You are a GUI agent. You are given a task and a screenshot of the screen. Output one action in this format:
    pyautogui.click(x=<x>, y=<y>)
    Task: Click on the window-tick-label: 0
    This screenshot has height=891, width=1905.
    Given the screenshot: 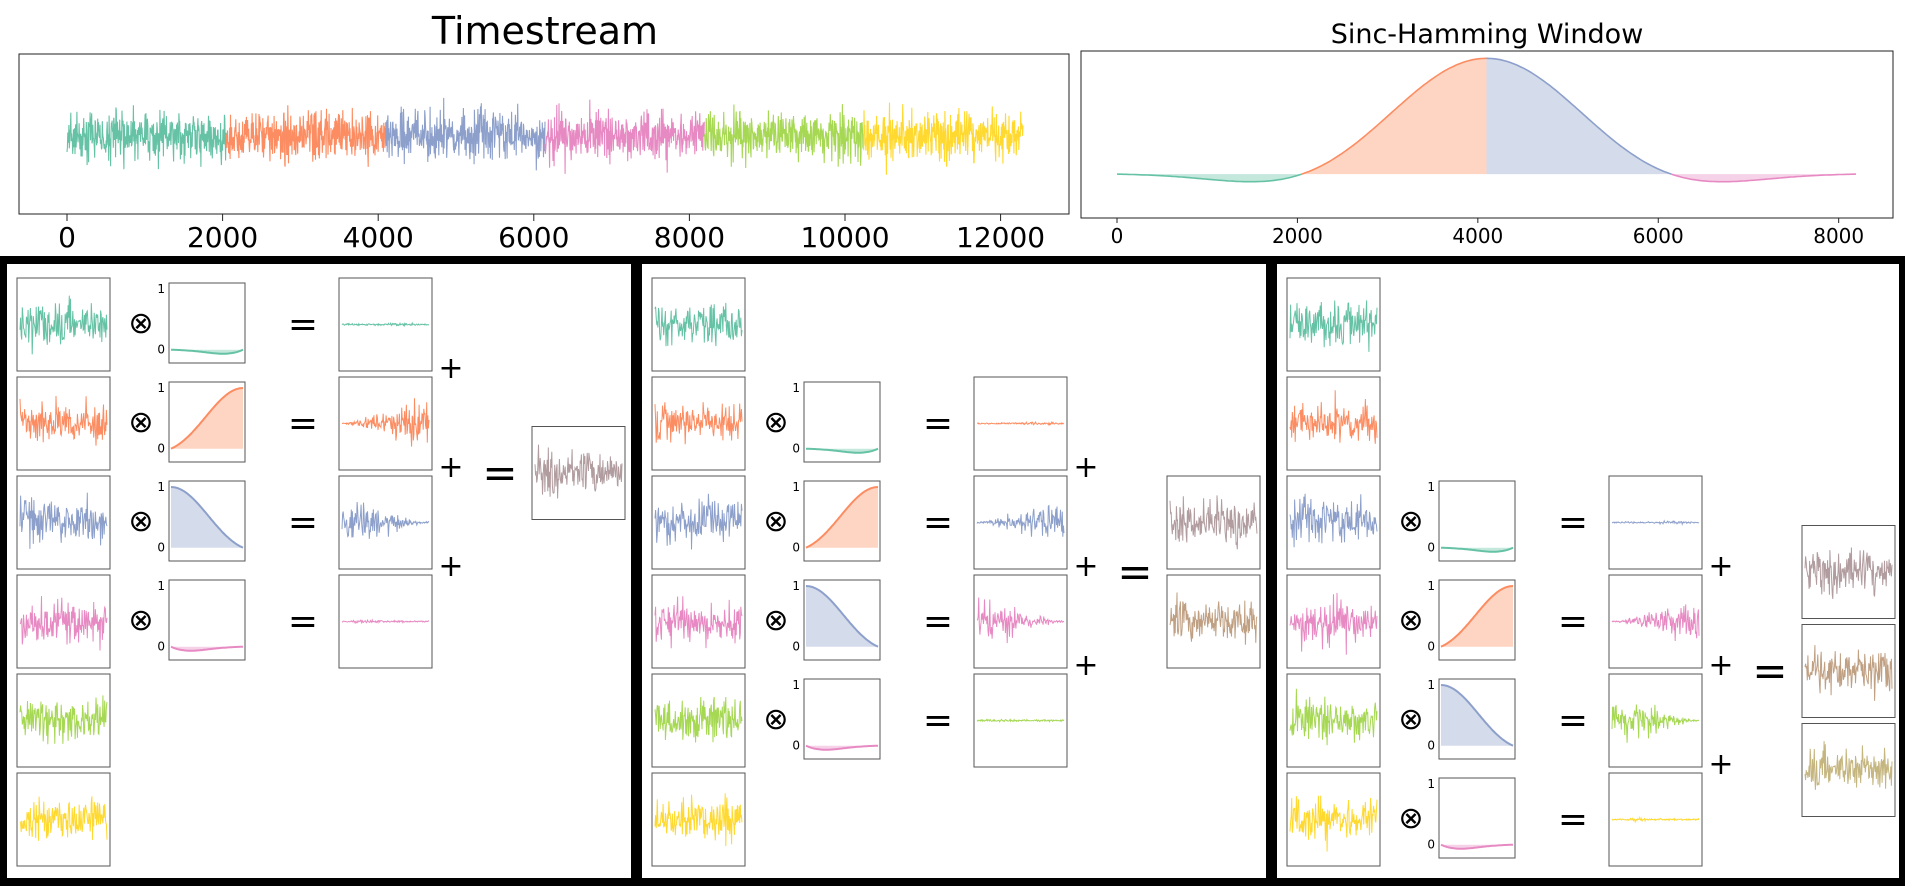 What is the action you would take?
    pyautogui.click(x=1117, y=236)
    